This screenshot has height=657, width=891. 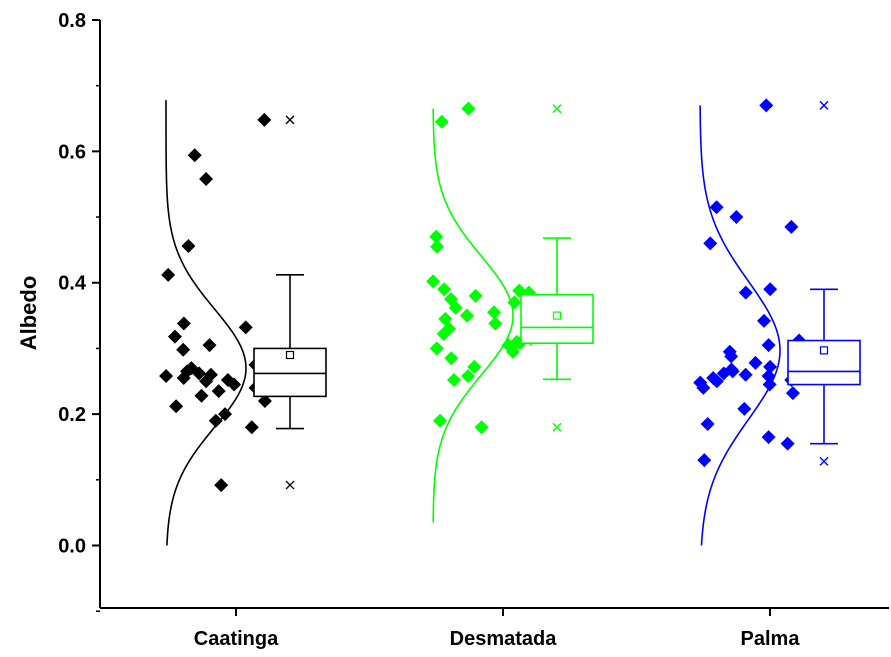 I want to click on group-desmatada, so click(x=510, y=312).